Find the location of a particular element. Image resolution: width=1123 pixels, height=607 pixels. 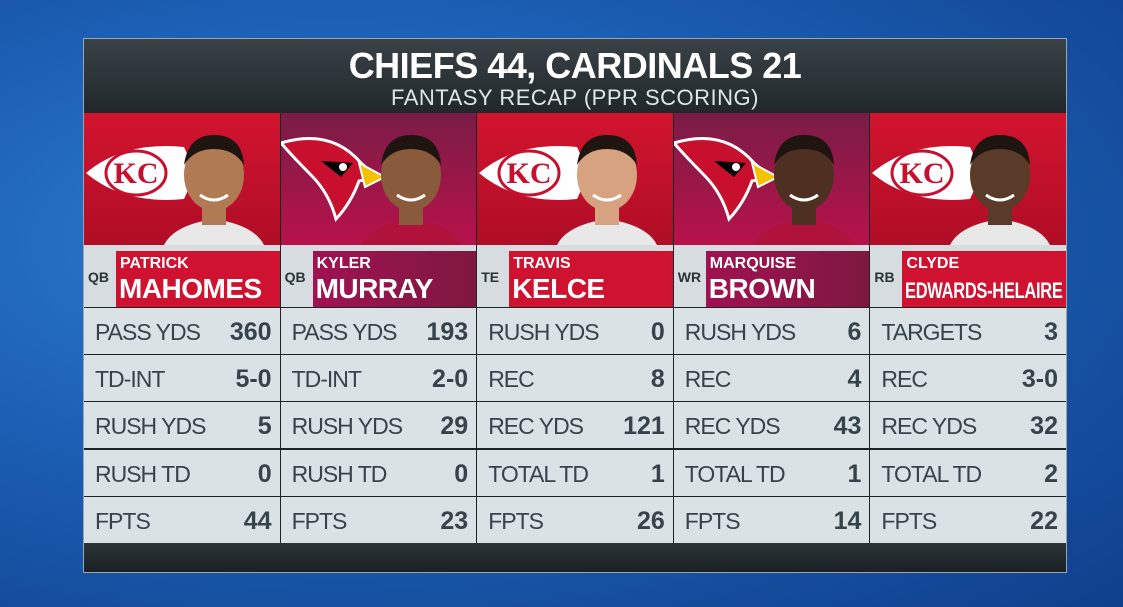

stat-value: 3 is located at coordinates (1051, 332).